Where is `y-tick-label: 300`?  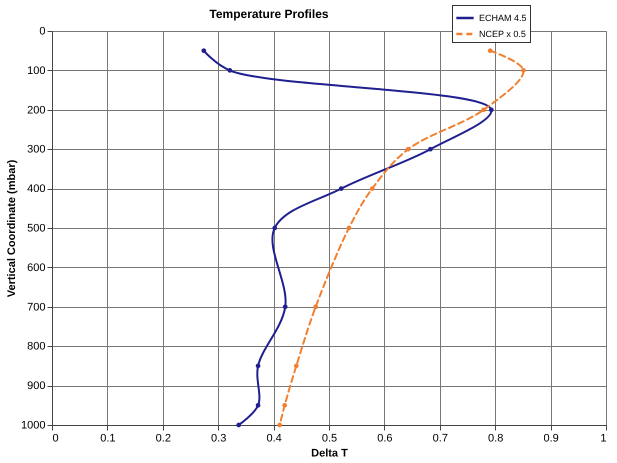 y-tick-label: 300 is located at coordinates (36, 150).